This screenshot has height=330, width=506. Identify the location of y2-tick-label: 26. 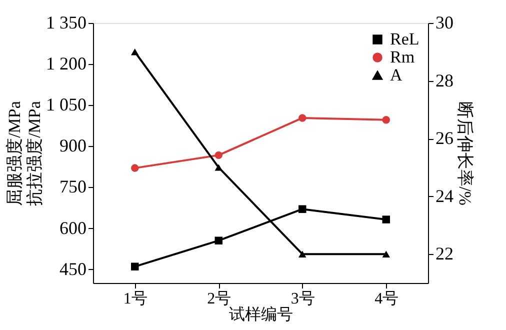
(445, 138).